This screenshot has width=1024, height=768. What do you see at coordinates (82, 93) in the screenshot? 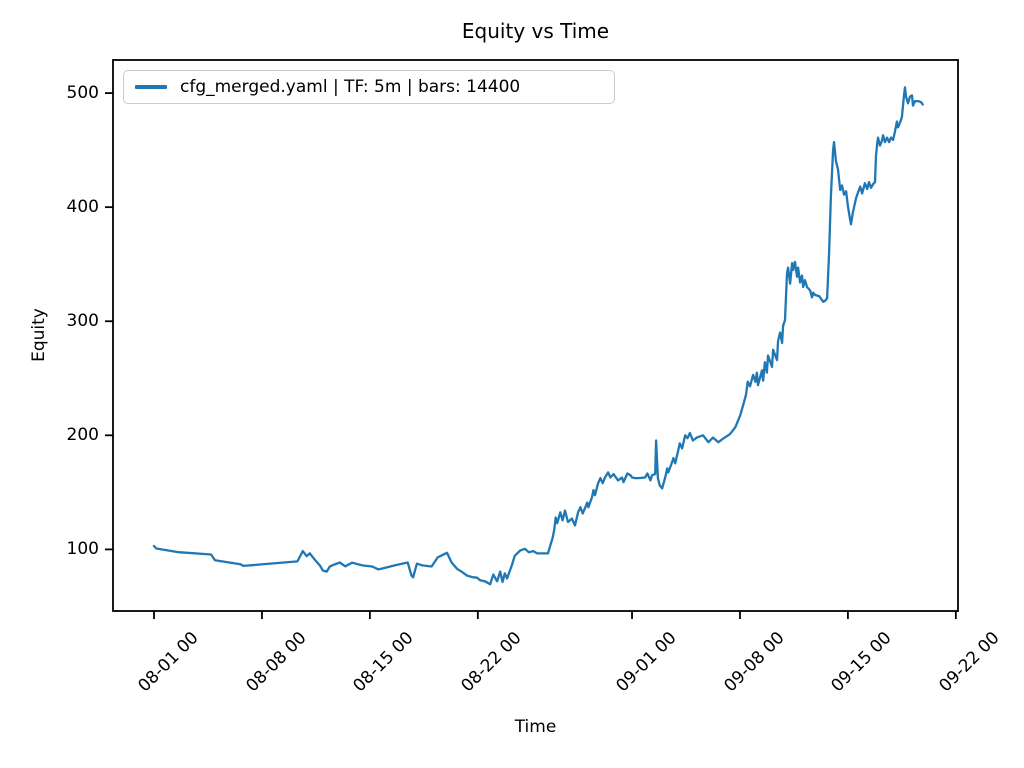
I see `y-tick-label: 500` at bounding box center [82, 93].